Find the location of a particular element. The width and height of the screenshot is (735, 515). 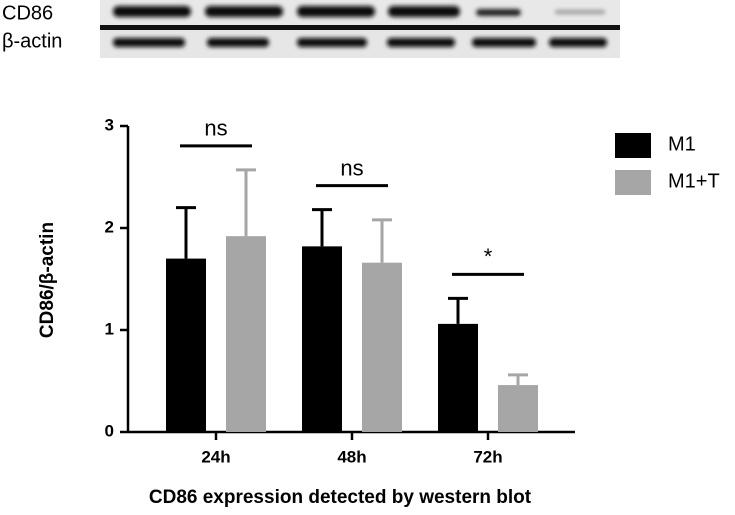

x-tick-label: 48h is located at coordinates (351, 456).